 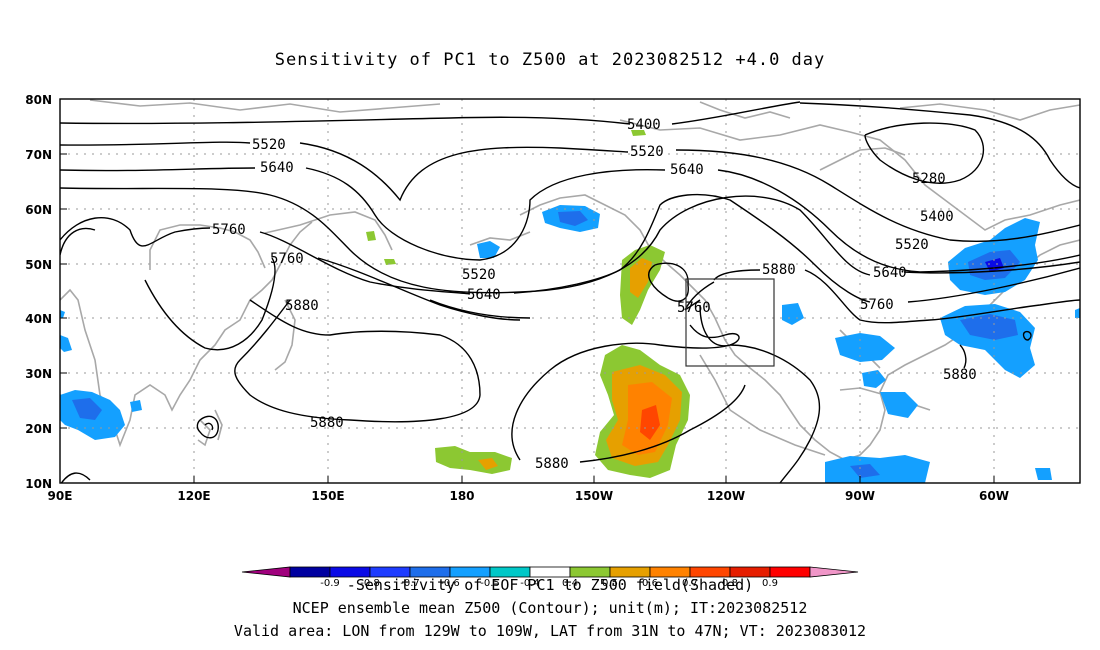 What do you see at coordinates (410, 583) in the screenshot?
I see `colorbar-tick-label: -0.7` at bounding box center [410, 583].